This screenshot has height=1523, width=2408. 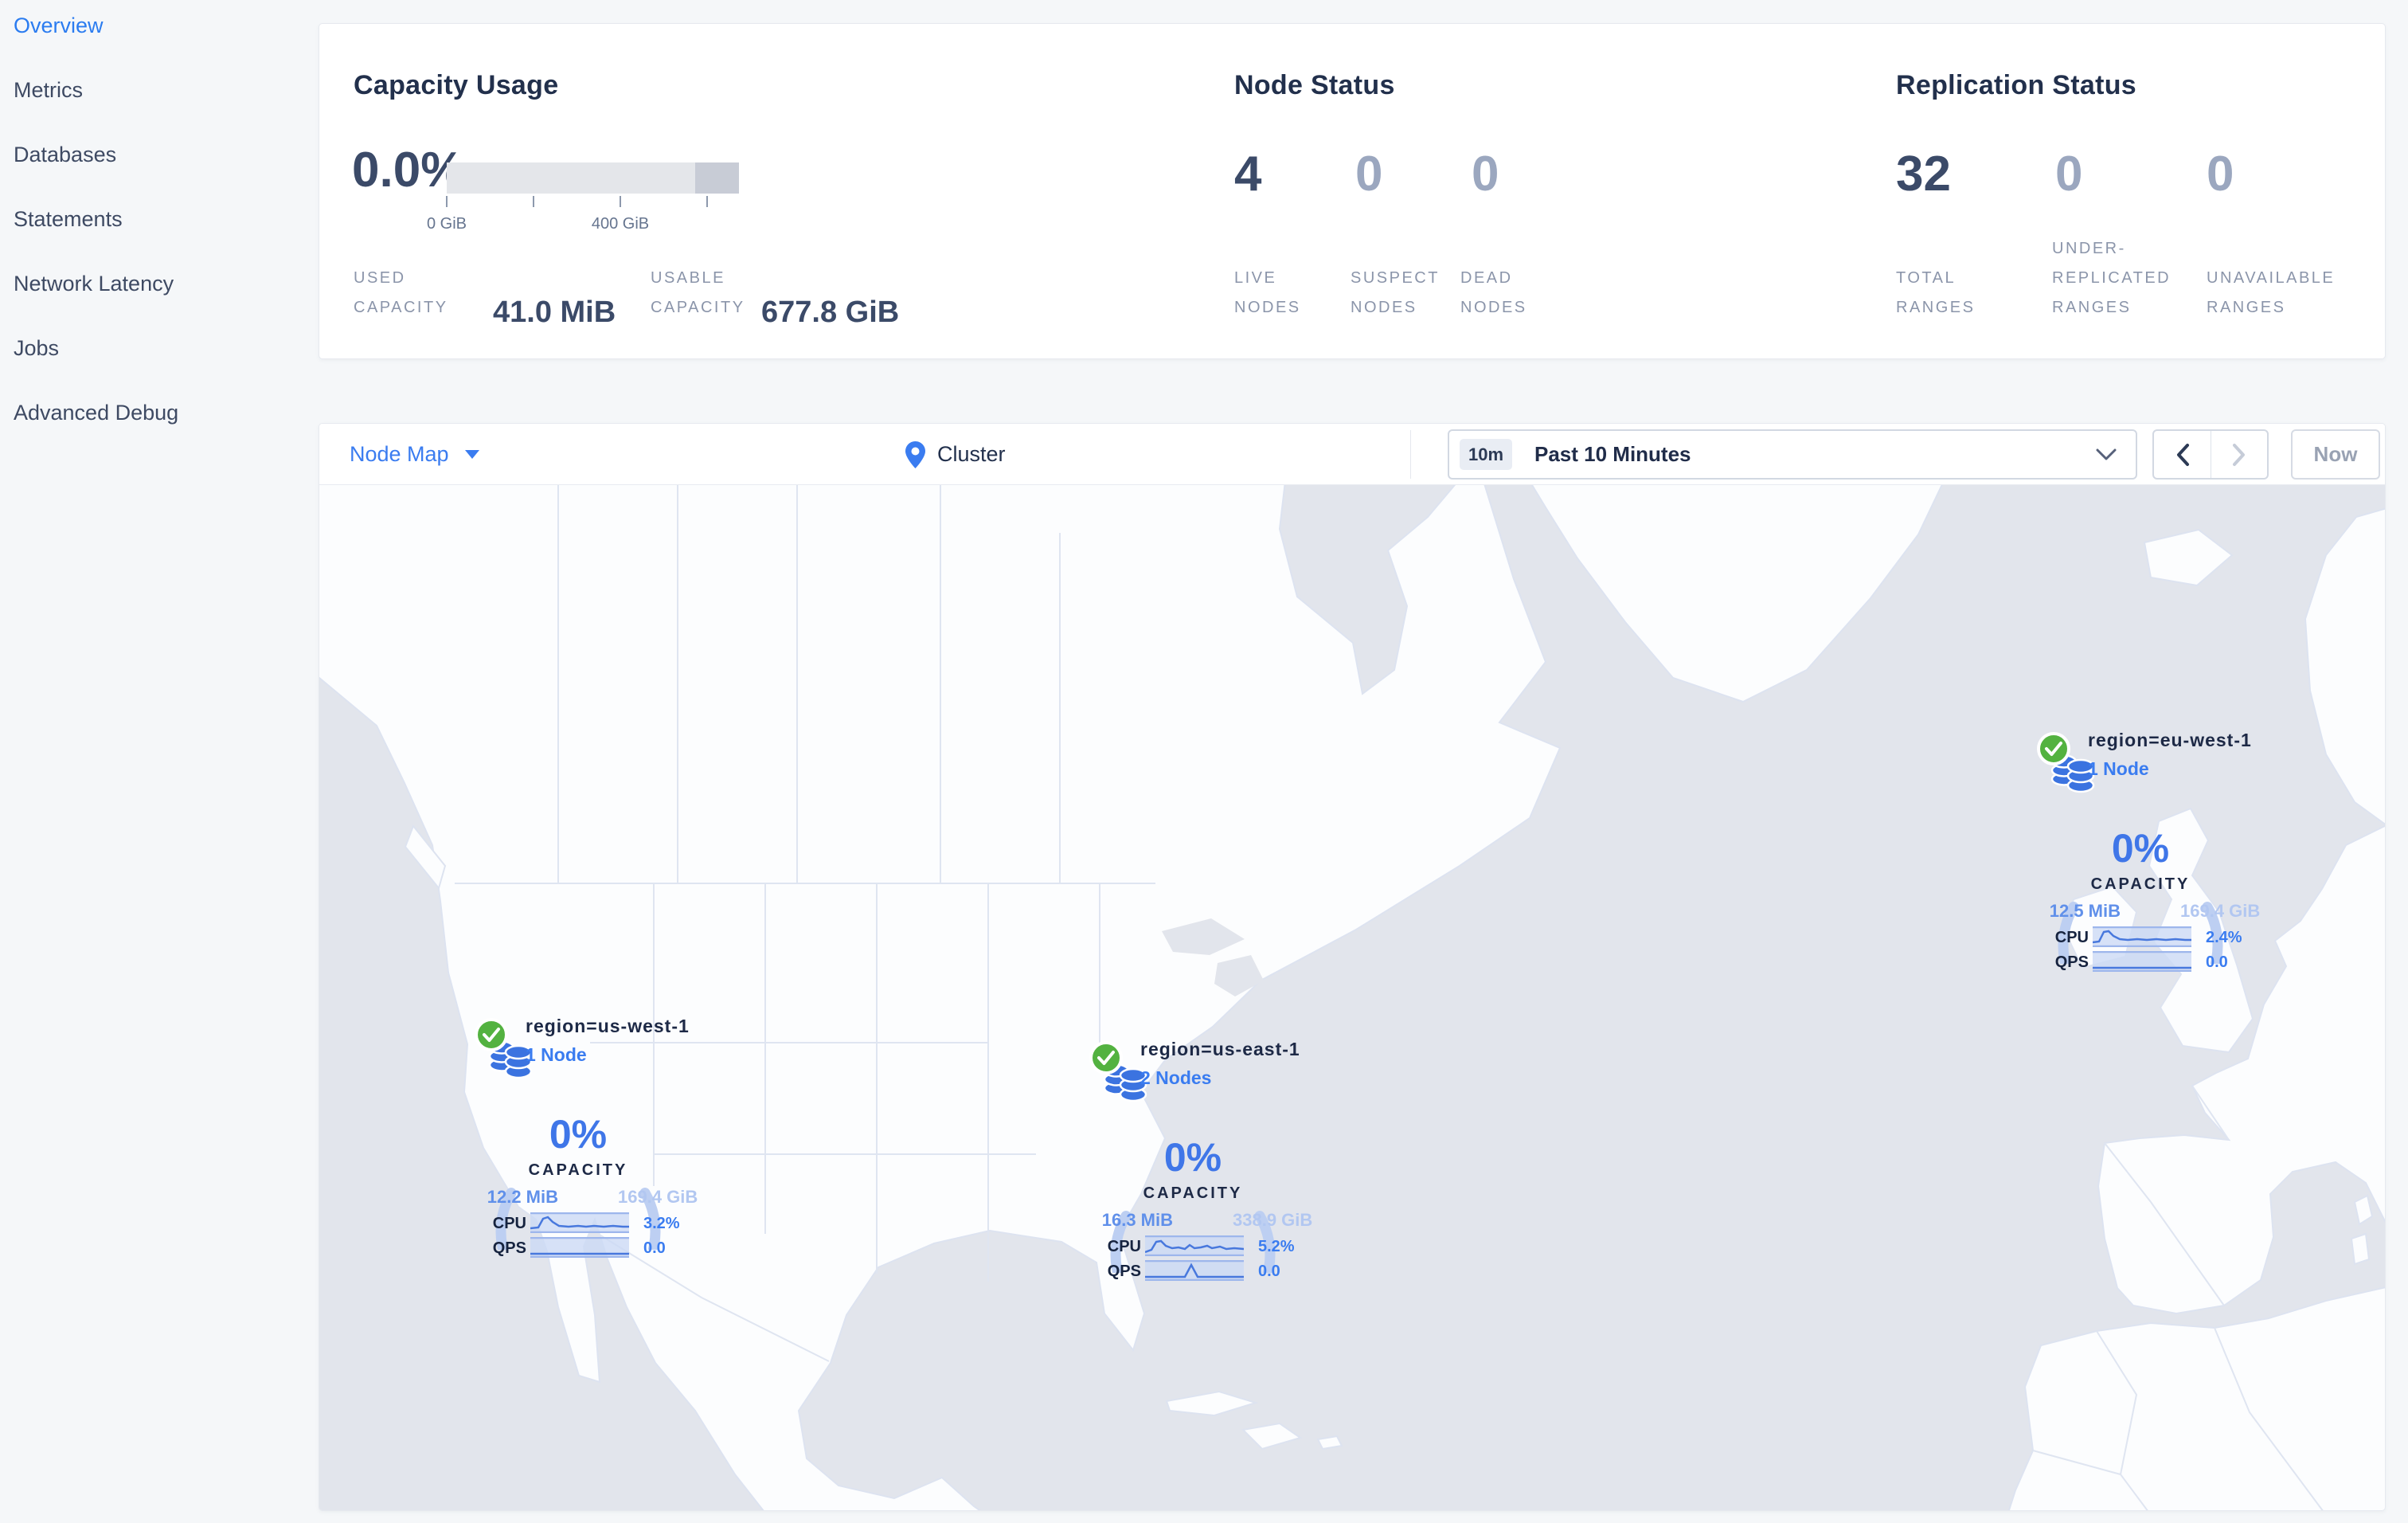 I want to click on region-total-capacity: 338.9 GiB, so click(x=1273, y=1220).